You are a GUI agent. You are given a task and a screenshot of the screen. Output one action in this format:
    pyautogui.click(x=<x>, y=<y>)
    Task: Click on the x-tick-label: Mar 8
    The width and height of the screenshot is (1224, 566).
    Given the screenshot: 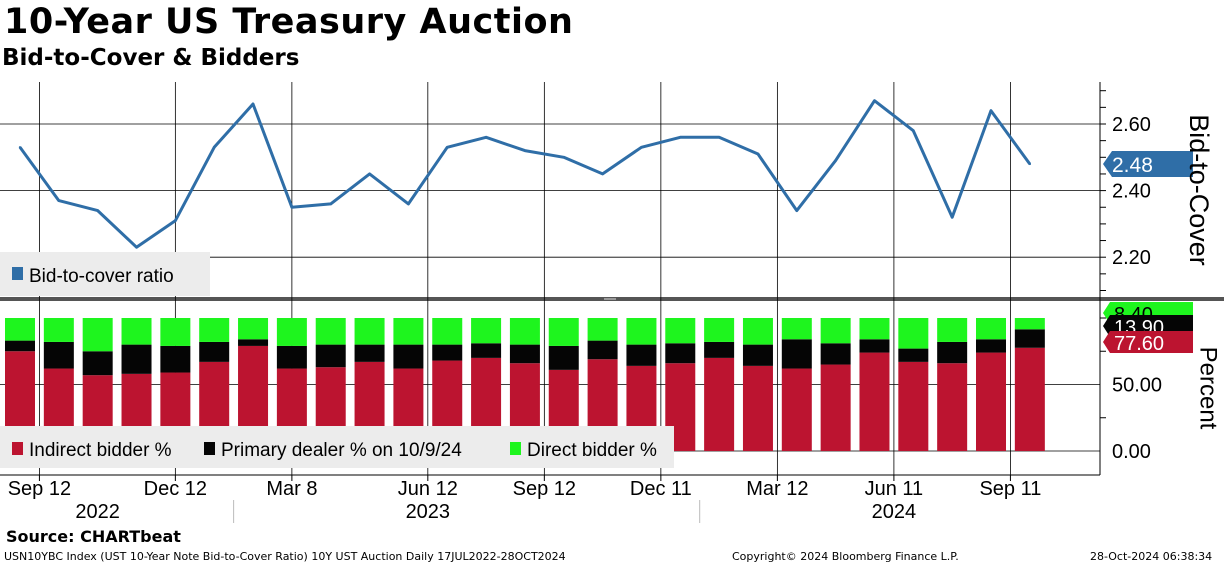 What is the action you would take?
    pyautogui.click(x=291, y=489)
    